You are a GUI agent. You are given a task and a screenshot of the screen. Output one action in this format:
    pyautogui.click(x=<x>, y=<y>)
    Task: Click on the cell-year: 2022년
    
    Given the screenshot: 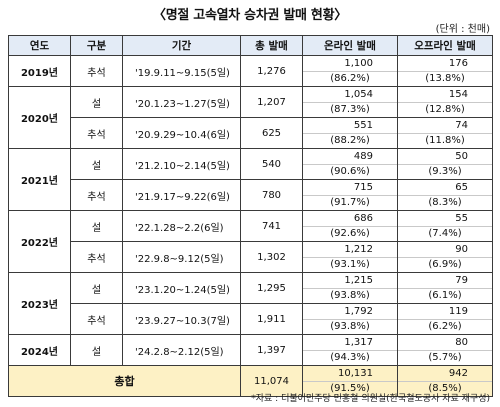 What is the action you would take?
    pyautogui.click(x=39, y=241)
    